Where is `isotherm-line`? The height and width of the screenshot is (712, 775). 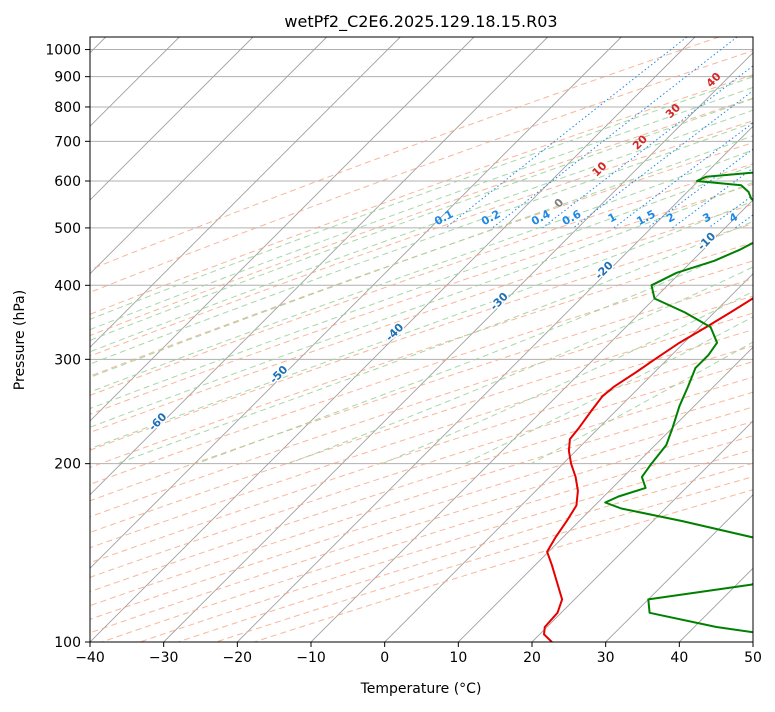 isotherm-line is located at coordinates (764, 339).